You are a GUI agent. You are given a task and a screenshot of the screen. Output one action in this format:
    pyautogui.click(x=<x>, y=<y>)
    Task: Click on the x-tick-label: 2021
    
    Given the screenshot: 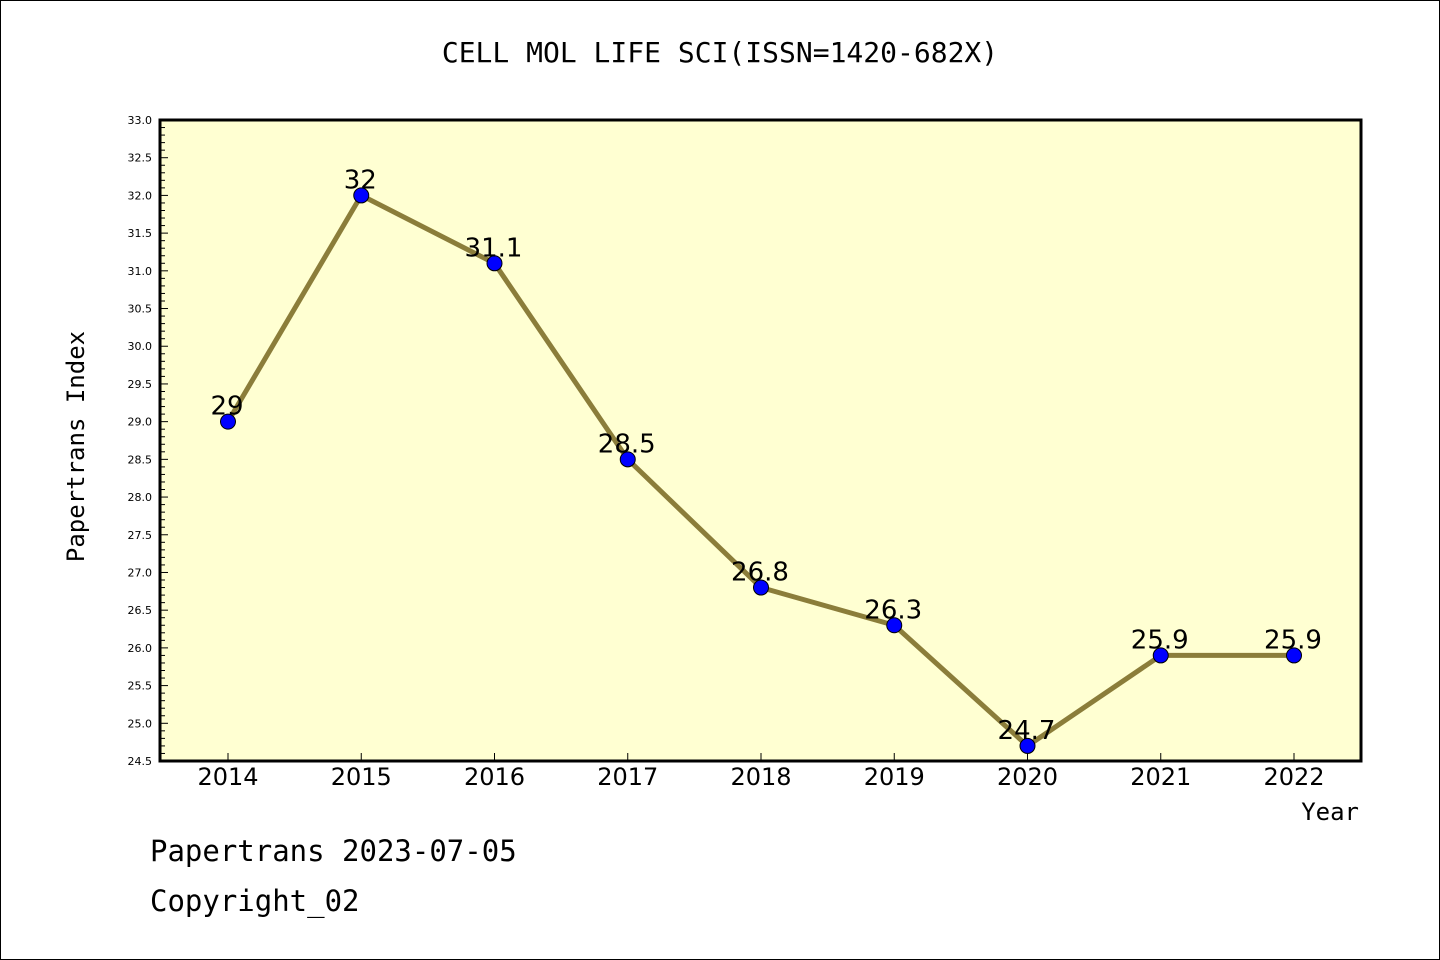 What is the action you would take?
    pyautogui.click(x=1160, y=777)
    